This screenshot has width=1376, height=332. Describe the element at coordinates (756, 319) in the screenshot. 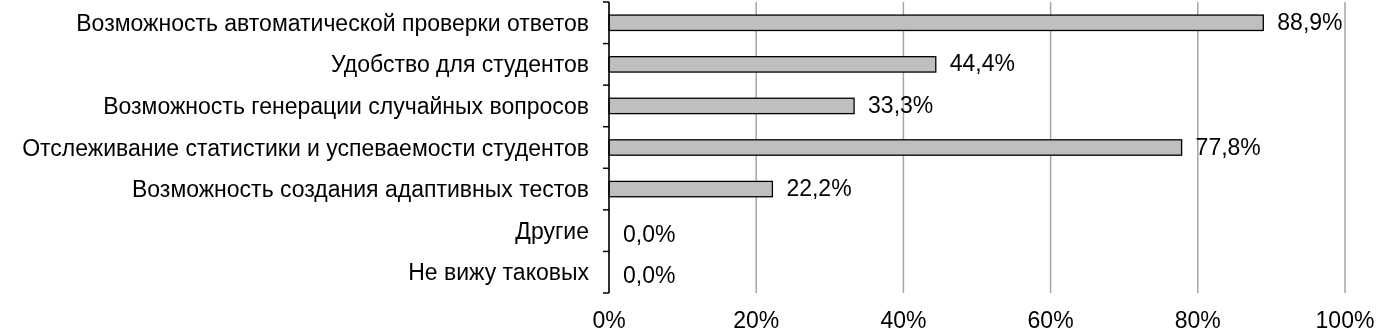

I see `x-tick-label: 20%` at that location.